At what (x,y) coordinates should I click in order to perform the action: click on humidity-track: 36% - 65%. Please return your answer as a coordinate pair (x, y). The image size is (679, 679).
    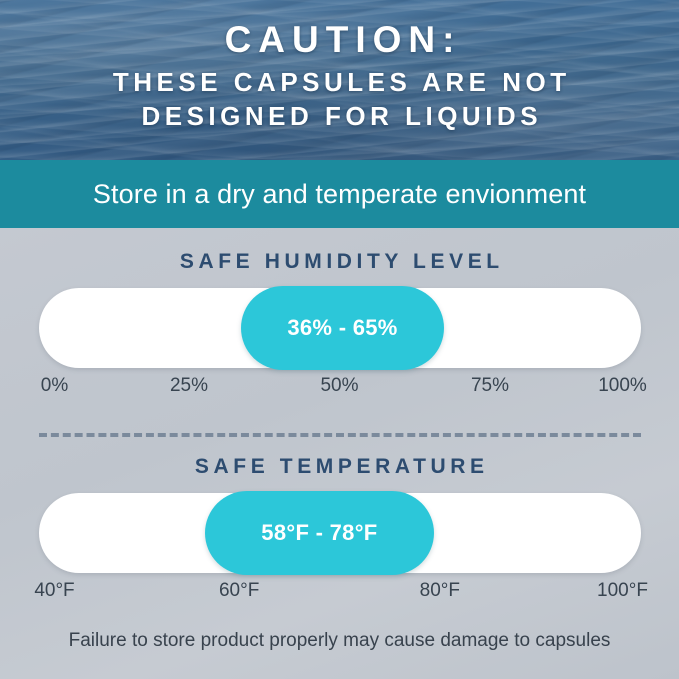
    Looking at the image, I should click on (339, 328).